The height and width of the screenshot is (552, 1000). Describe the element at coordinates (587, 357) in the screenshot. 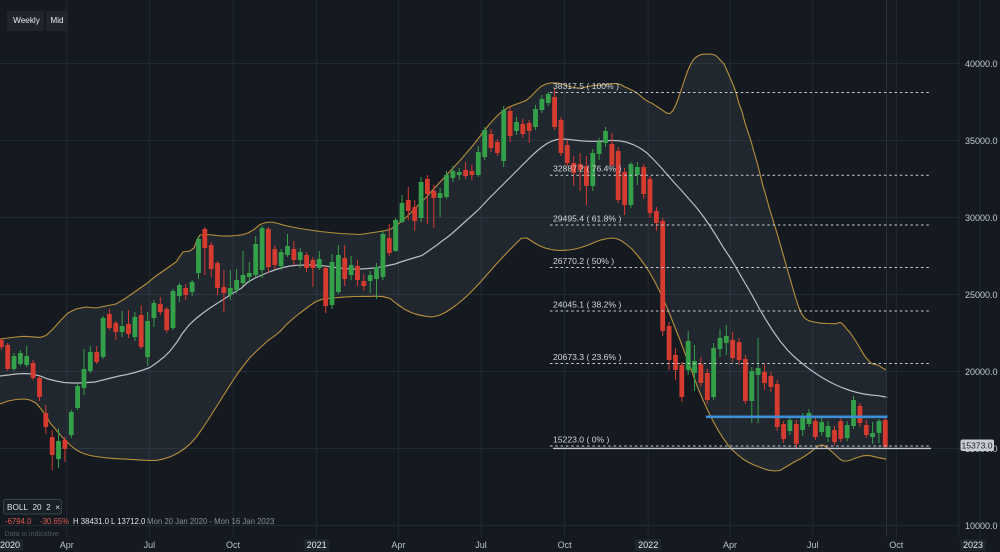

I see `svg-text: 20673.3 ( 23.6% )` at that location.